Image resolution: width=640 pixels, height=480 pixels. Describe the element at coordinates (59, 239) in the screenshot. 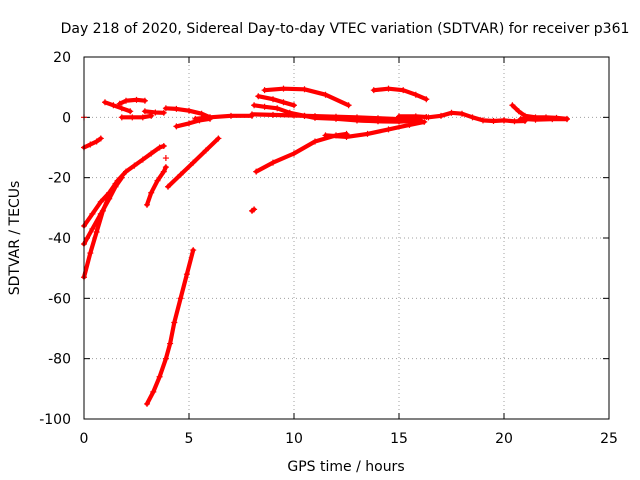

I see `y-tick-label: -40` at that location.